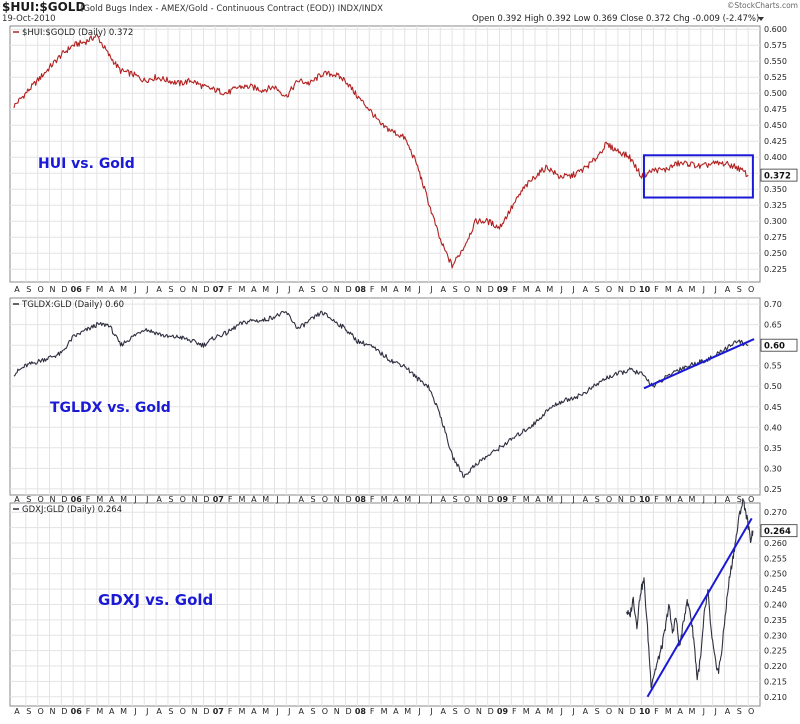 The image size is (800, 724). Describe the element at coordinates (645, 711) in the screenshot. I see `year-tick-label: 10` at that location.